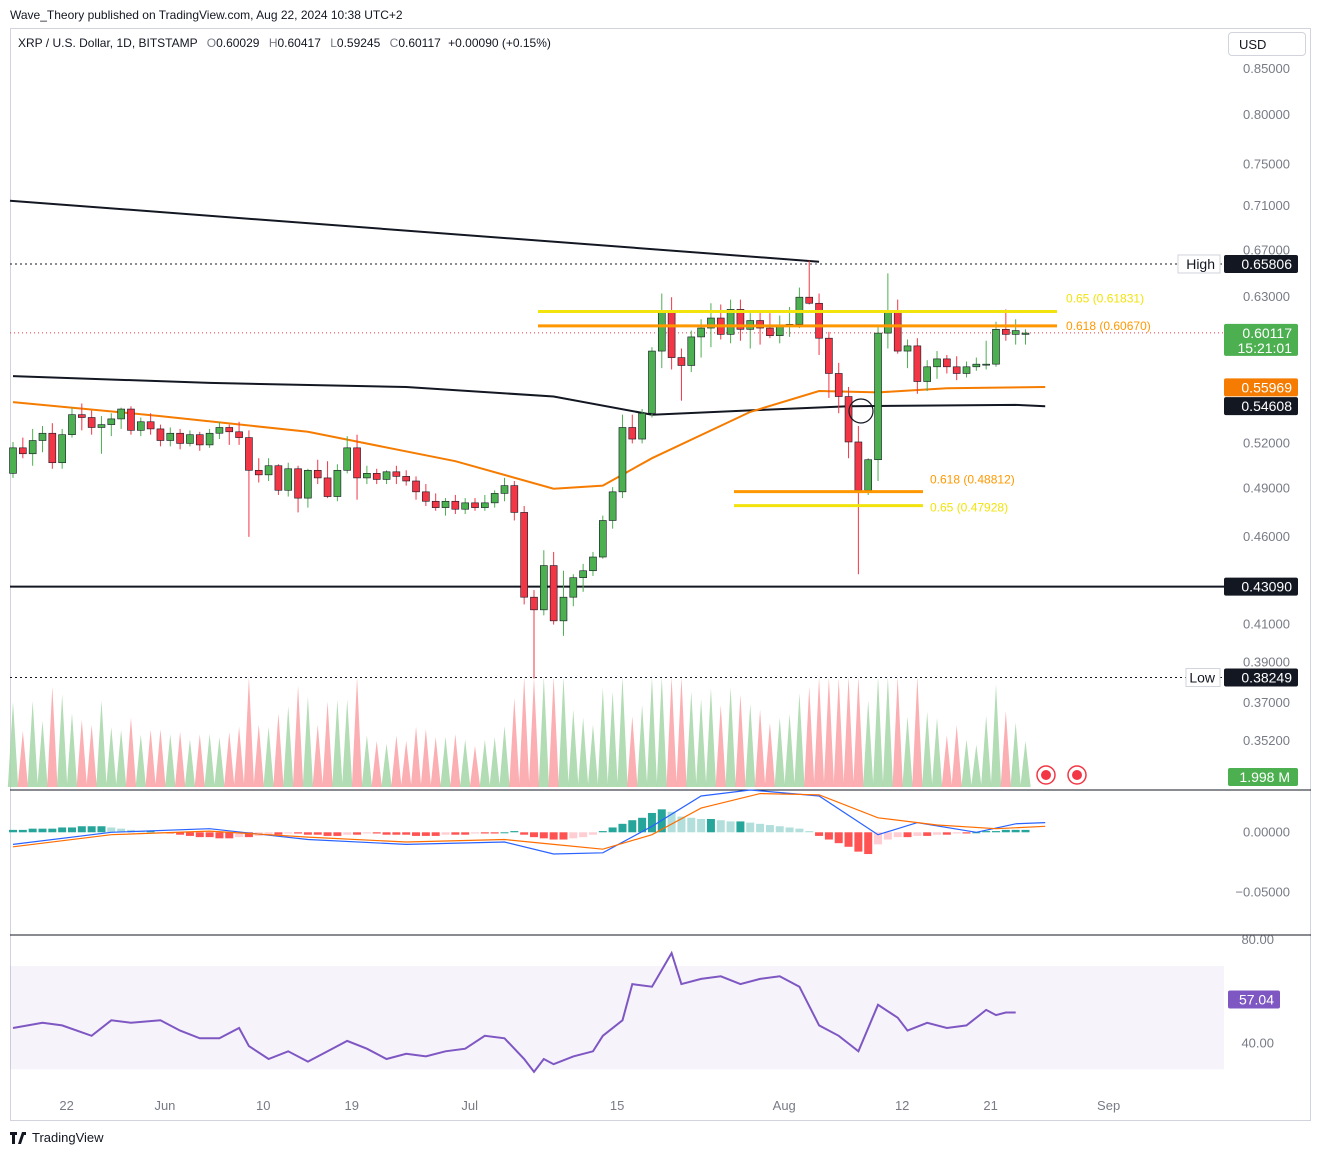 The image size is (1321, 1156). What do you see at coordinates (1266, 624) in the screenshot?
I see `price-tick-label: 0.41000` at bounding box center [1266, 624].